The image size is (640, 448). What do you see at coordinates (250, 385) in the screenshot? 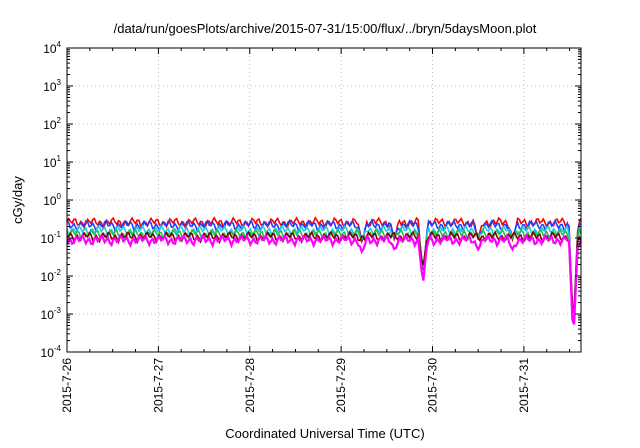
I see `x-tick-label: 2015-7-28` at bounding box center [250, 385].